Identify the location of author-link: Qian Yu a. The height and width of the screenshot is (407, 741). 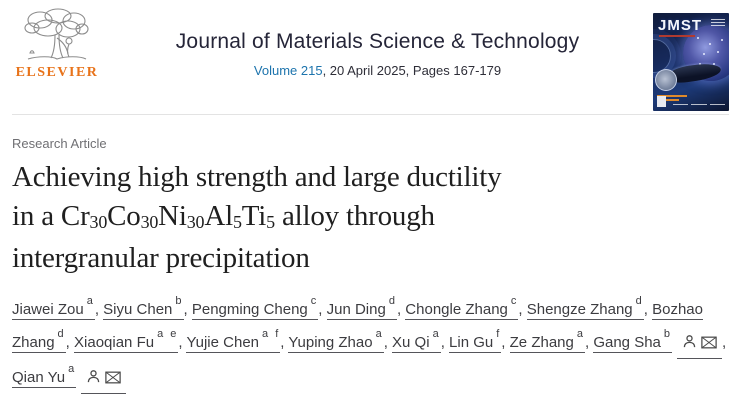
(44, 375).